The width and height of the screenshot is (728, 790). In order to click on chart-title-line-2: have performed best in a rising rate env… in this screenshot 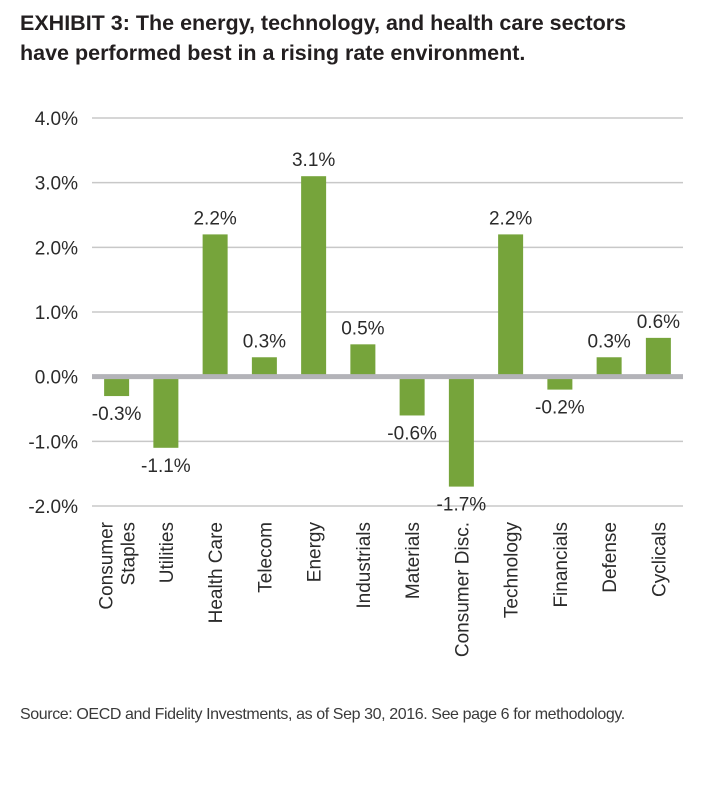, I will do `click(273, 53)`.